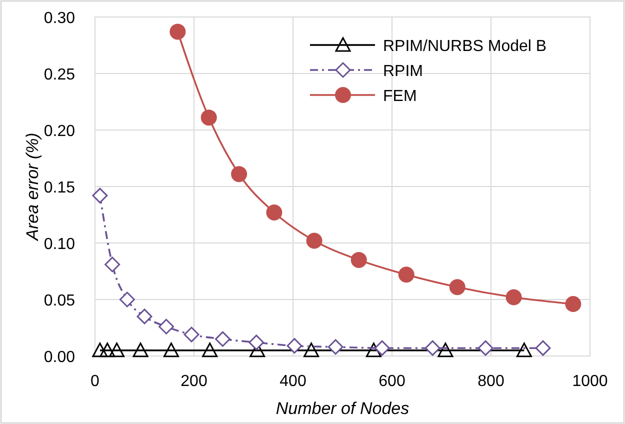 This screenshot has width=625, height=424. What do you see at coordinates (60, 188) in the screenshot?
I see `y-tick-label: 0.15` at bounding box center [60, 188].